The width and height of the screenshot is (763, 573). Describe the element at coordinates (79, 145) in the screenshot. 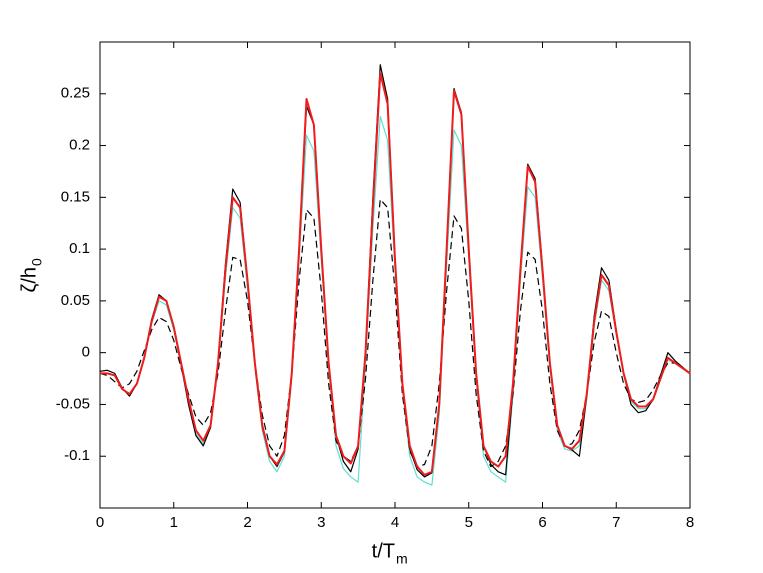

I see `y-tick-label: 0.2` at that location.